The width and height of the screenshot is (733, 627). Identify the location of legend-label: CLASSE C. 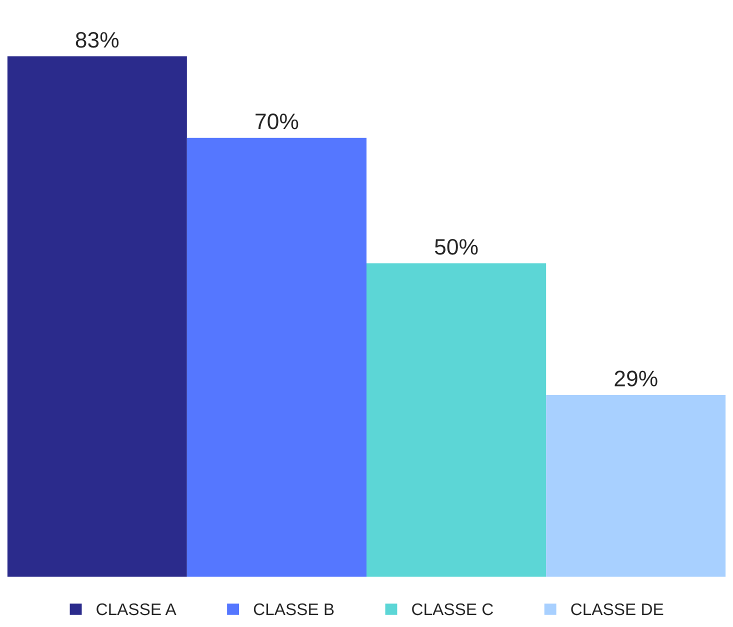
(453, 609).